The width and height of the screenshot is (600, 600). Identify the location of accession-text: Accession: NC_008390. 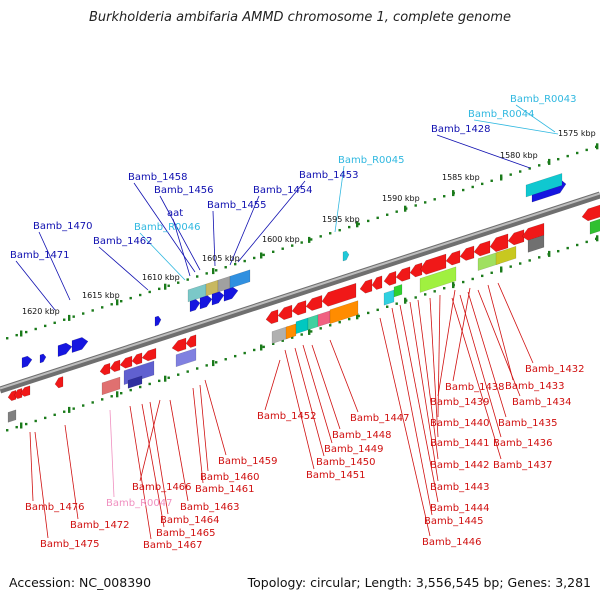
(80, 582).